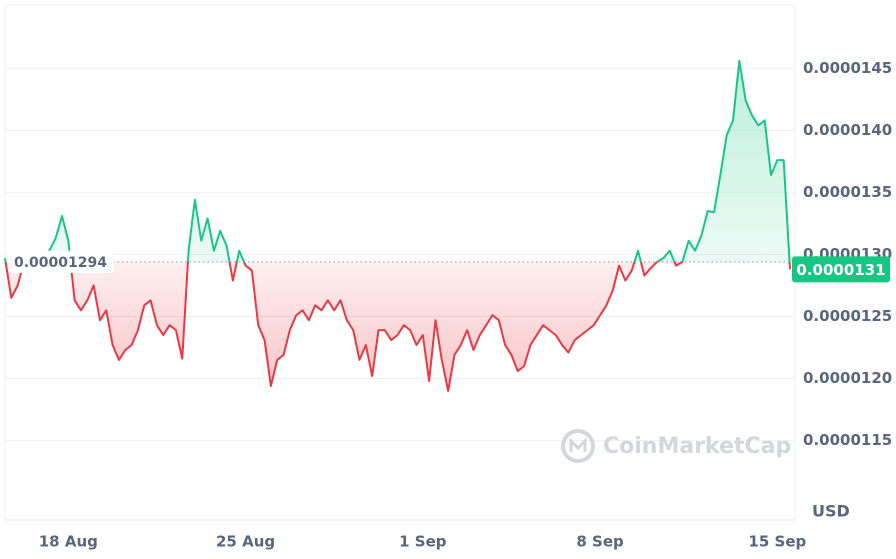  Describe the element at coordinates (831, 511) in the screenshot. I see `y-unit: USD` at that location.